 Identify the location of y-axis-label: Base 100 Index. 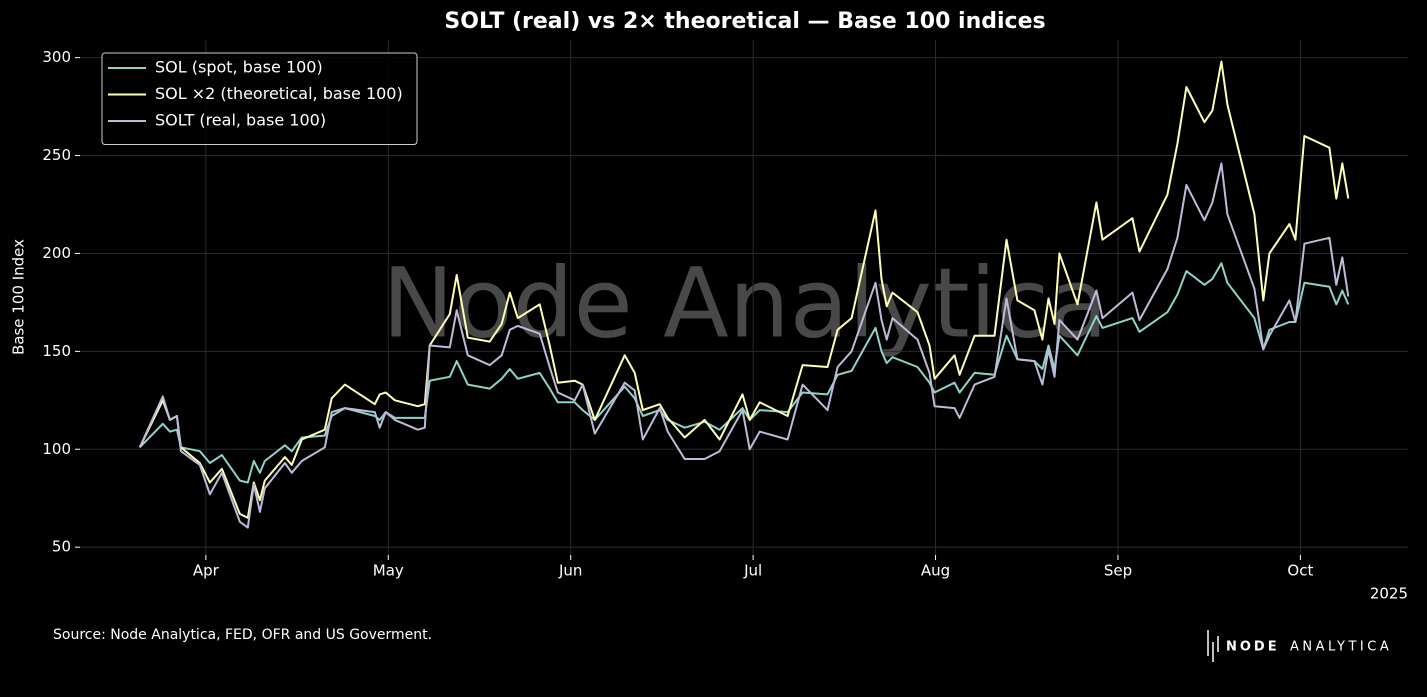
(19, 297).